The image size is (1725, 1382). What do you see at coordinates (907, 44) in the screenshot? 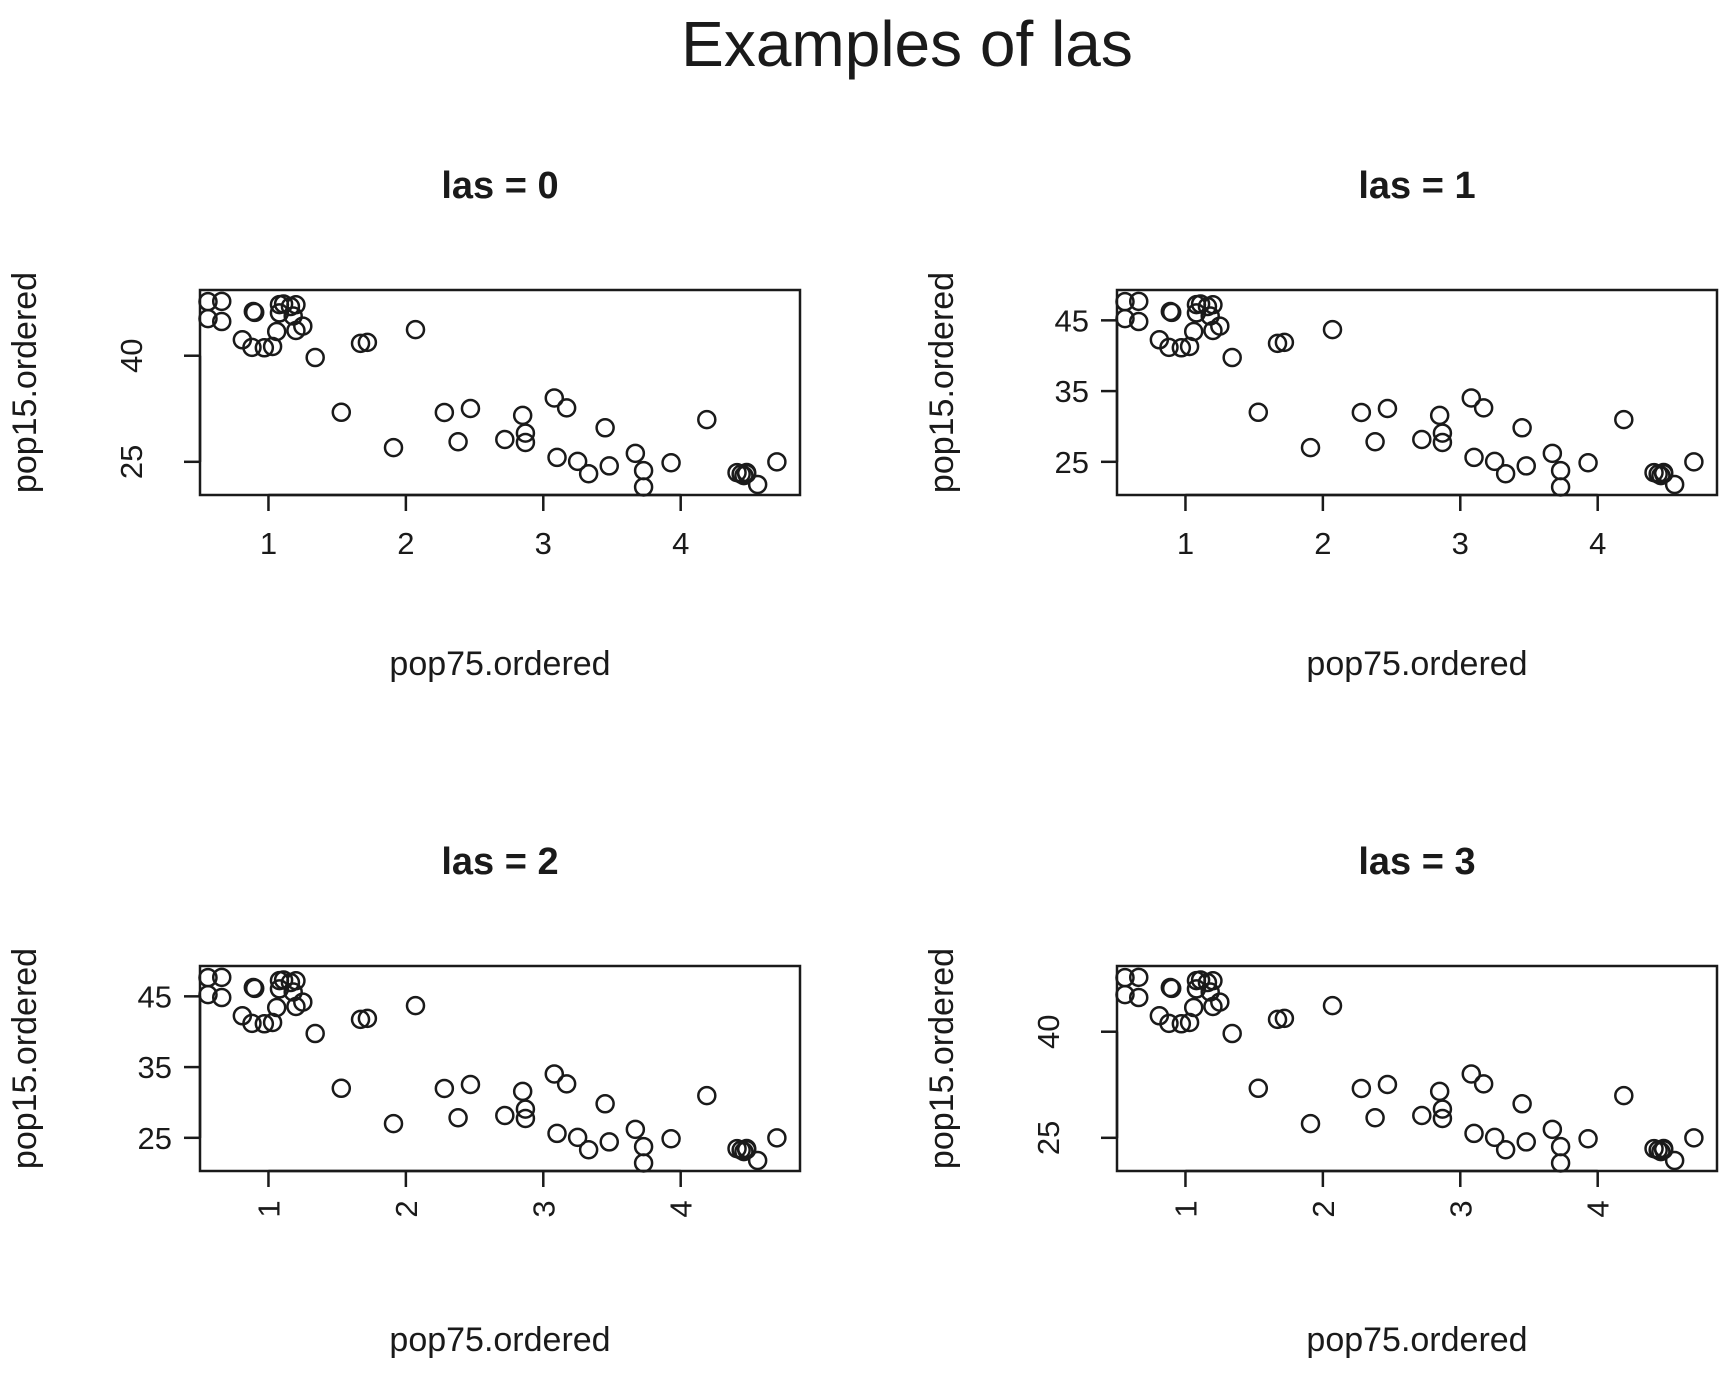
I see `figure-title: Examples of las` at bounding box center [907, 44].